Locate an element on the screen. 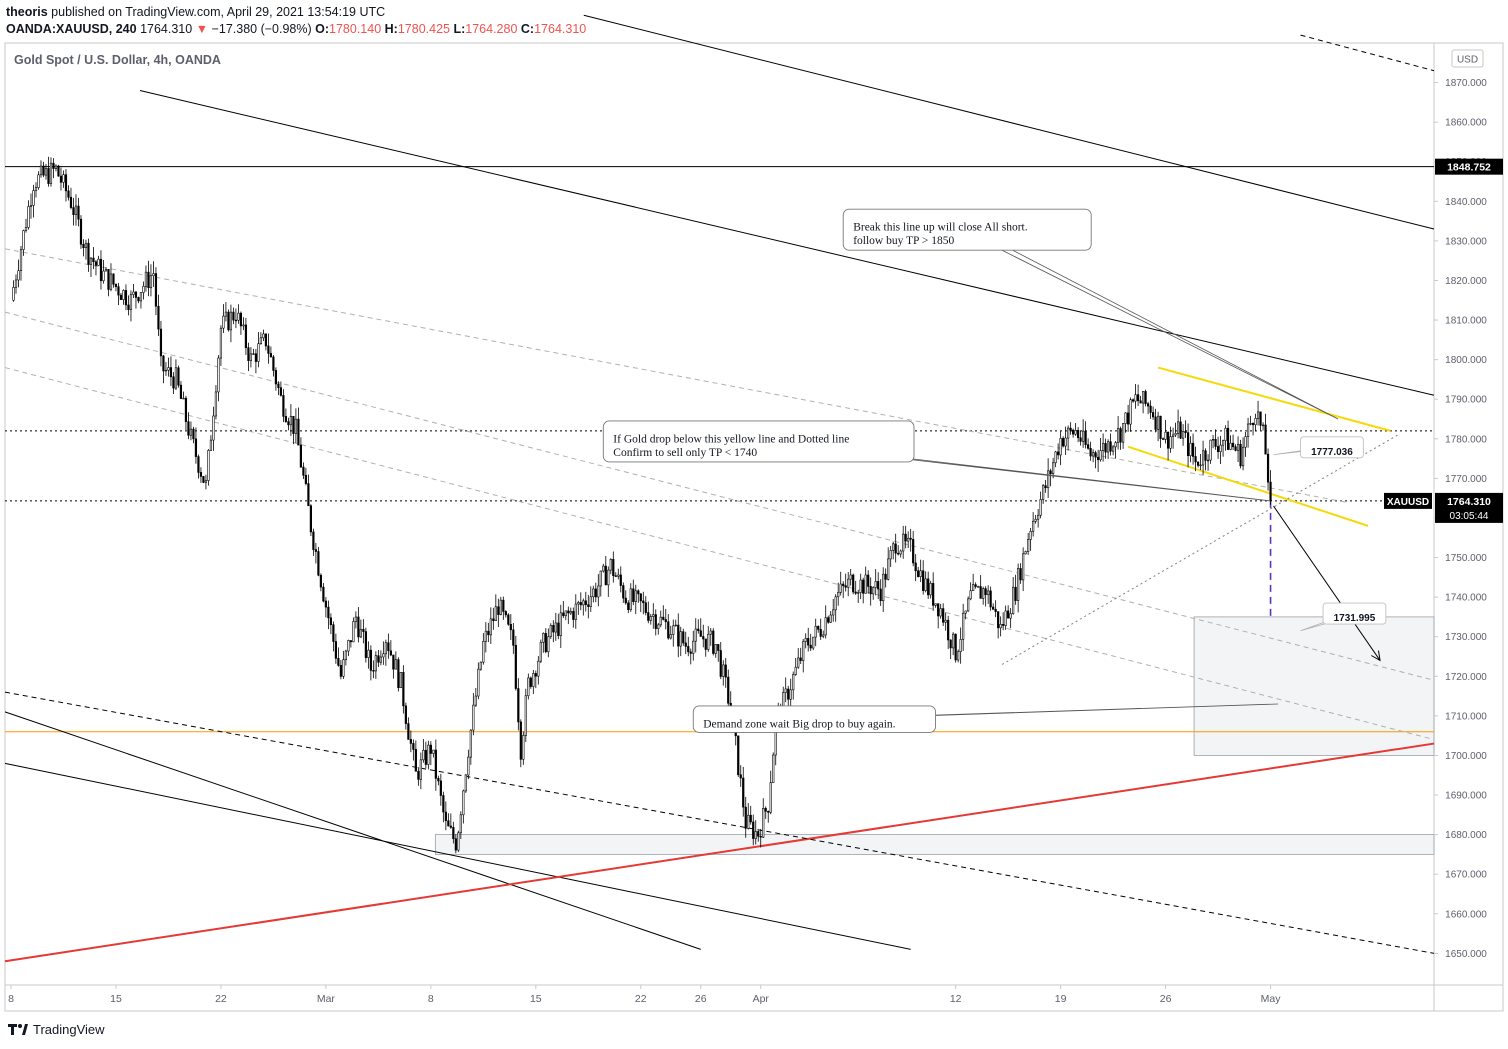 The width and height of the screenshot is (1508, 1049). tradingview-footer: TradingView is located at coordinates (55, 1029).